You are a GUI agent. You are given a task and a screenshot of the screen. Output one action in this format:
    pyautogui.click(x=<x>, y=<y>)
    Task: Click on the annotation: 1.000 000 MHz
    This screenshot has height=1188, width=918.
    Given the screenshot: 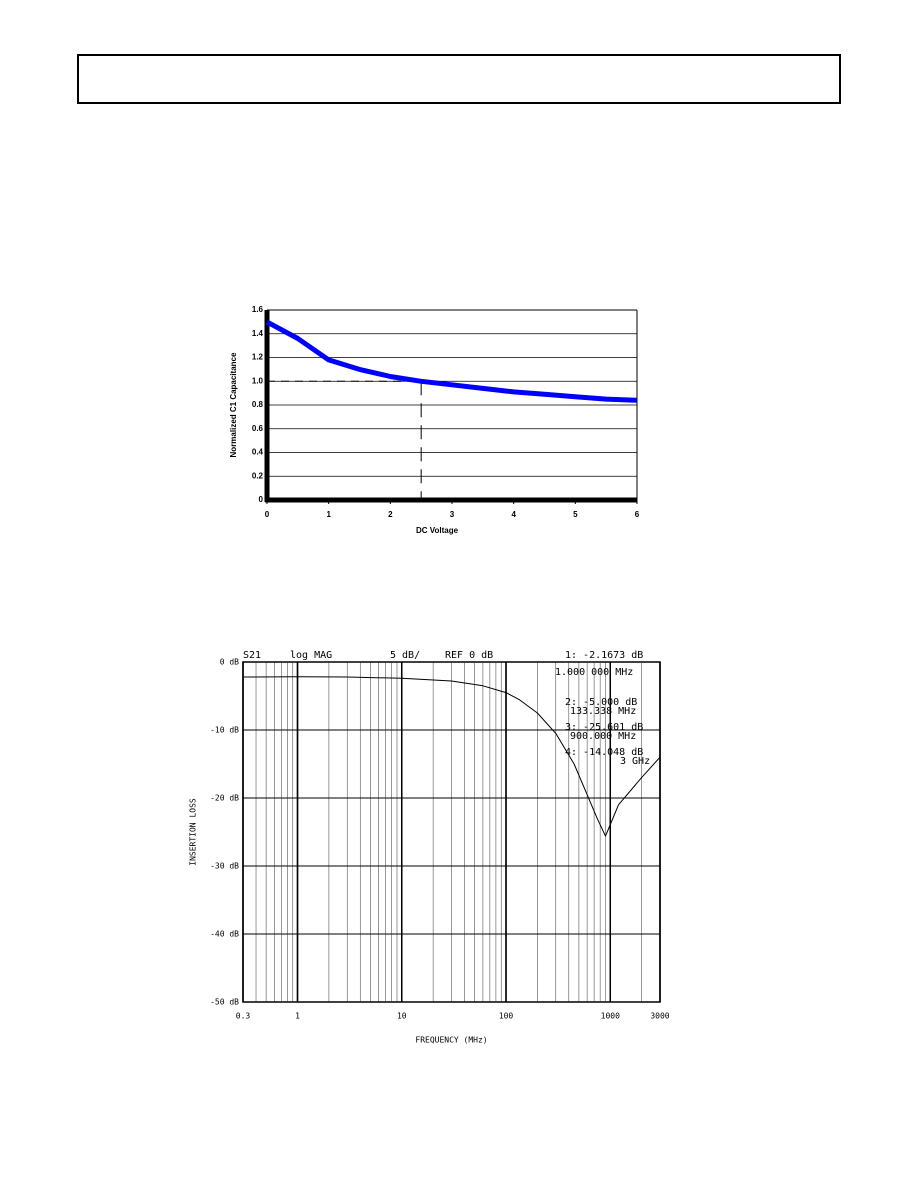 What is the action you would take?
    pyautogui.click(x=594, y=672)
    